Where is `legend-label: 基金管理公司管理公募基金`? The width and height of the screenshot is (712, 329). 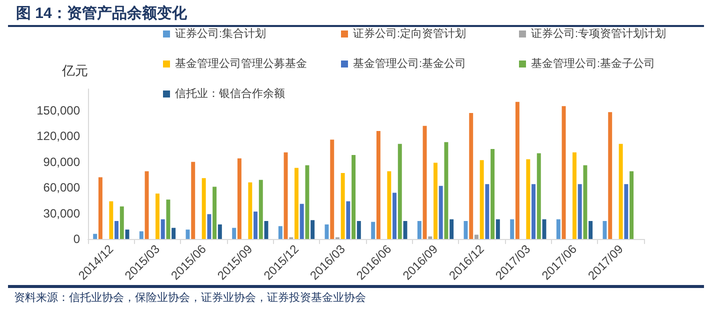 legend-label: 基金管理公司管理公募基金 is located at coordinates (241, 63).